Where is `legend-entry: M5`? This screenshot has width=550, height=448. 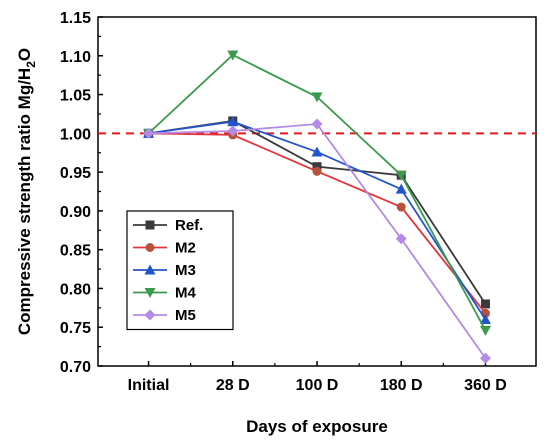 legend-entry: M5 is located at coordinates (164, 315).